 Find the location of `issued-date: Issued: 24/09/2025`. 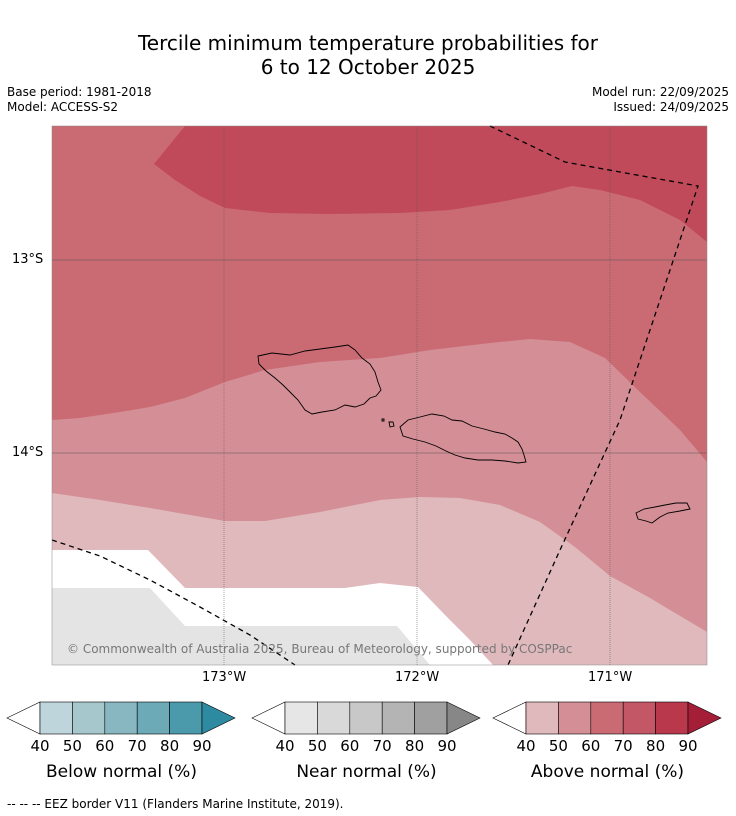

issued-date: Issued: 24/09/2025 is located at coordinates (671, 107).